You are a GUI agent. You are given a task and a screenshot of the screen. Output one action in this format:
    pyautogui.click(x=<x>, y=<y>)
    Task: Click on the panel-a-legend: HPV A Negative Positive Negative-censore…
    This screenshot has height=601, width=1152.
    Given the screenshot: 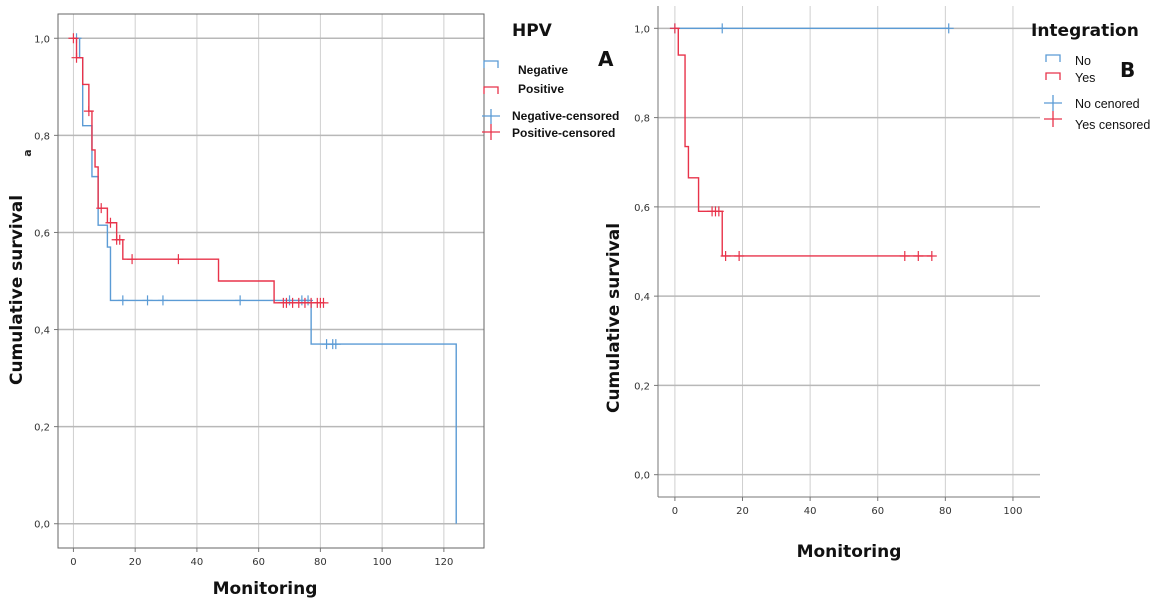 What is the action you would take?
    pyautogui.click(x=550, y=80)
    